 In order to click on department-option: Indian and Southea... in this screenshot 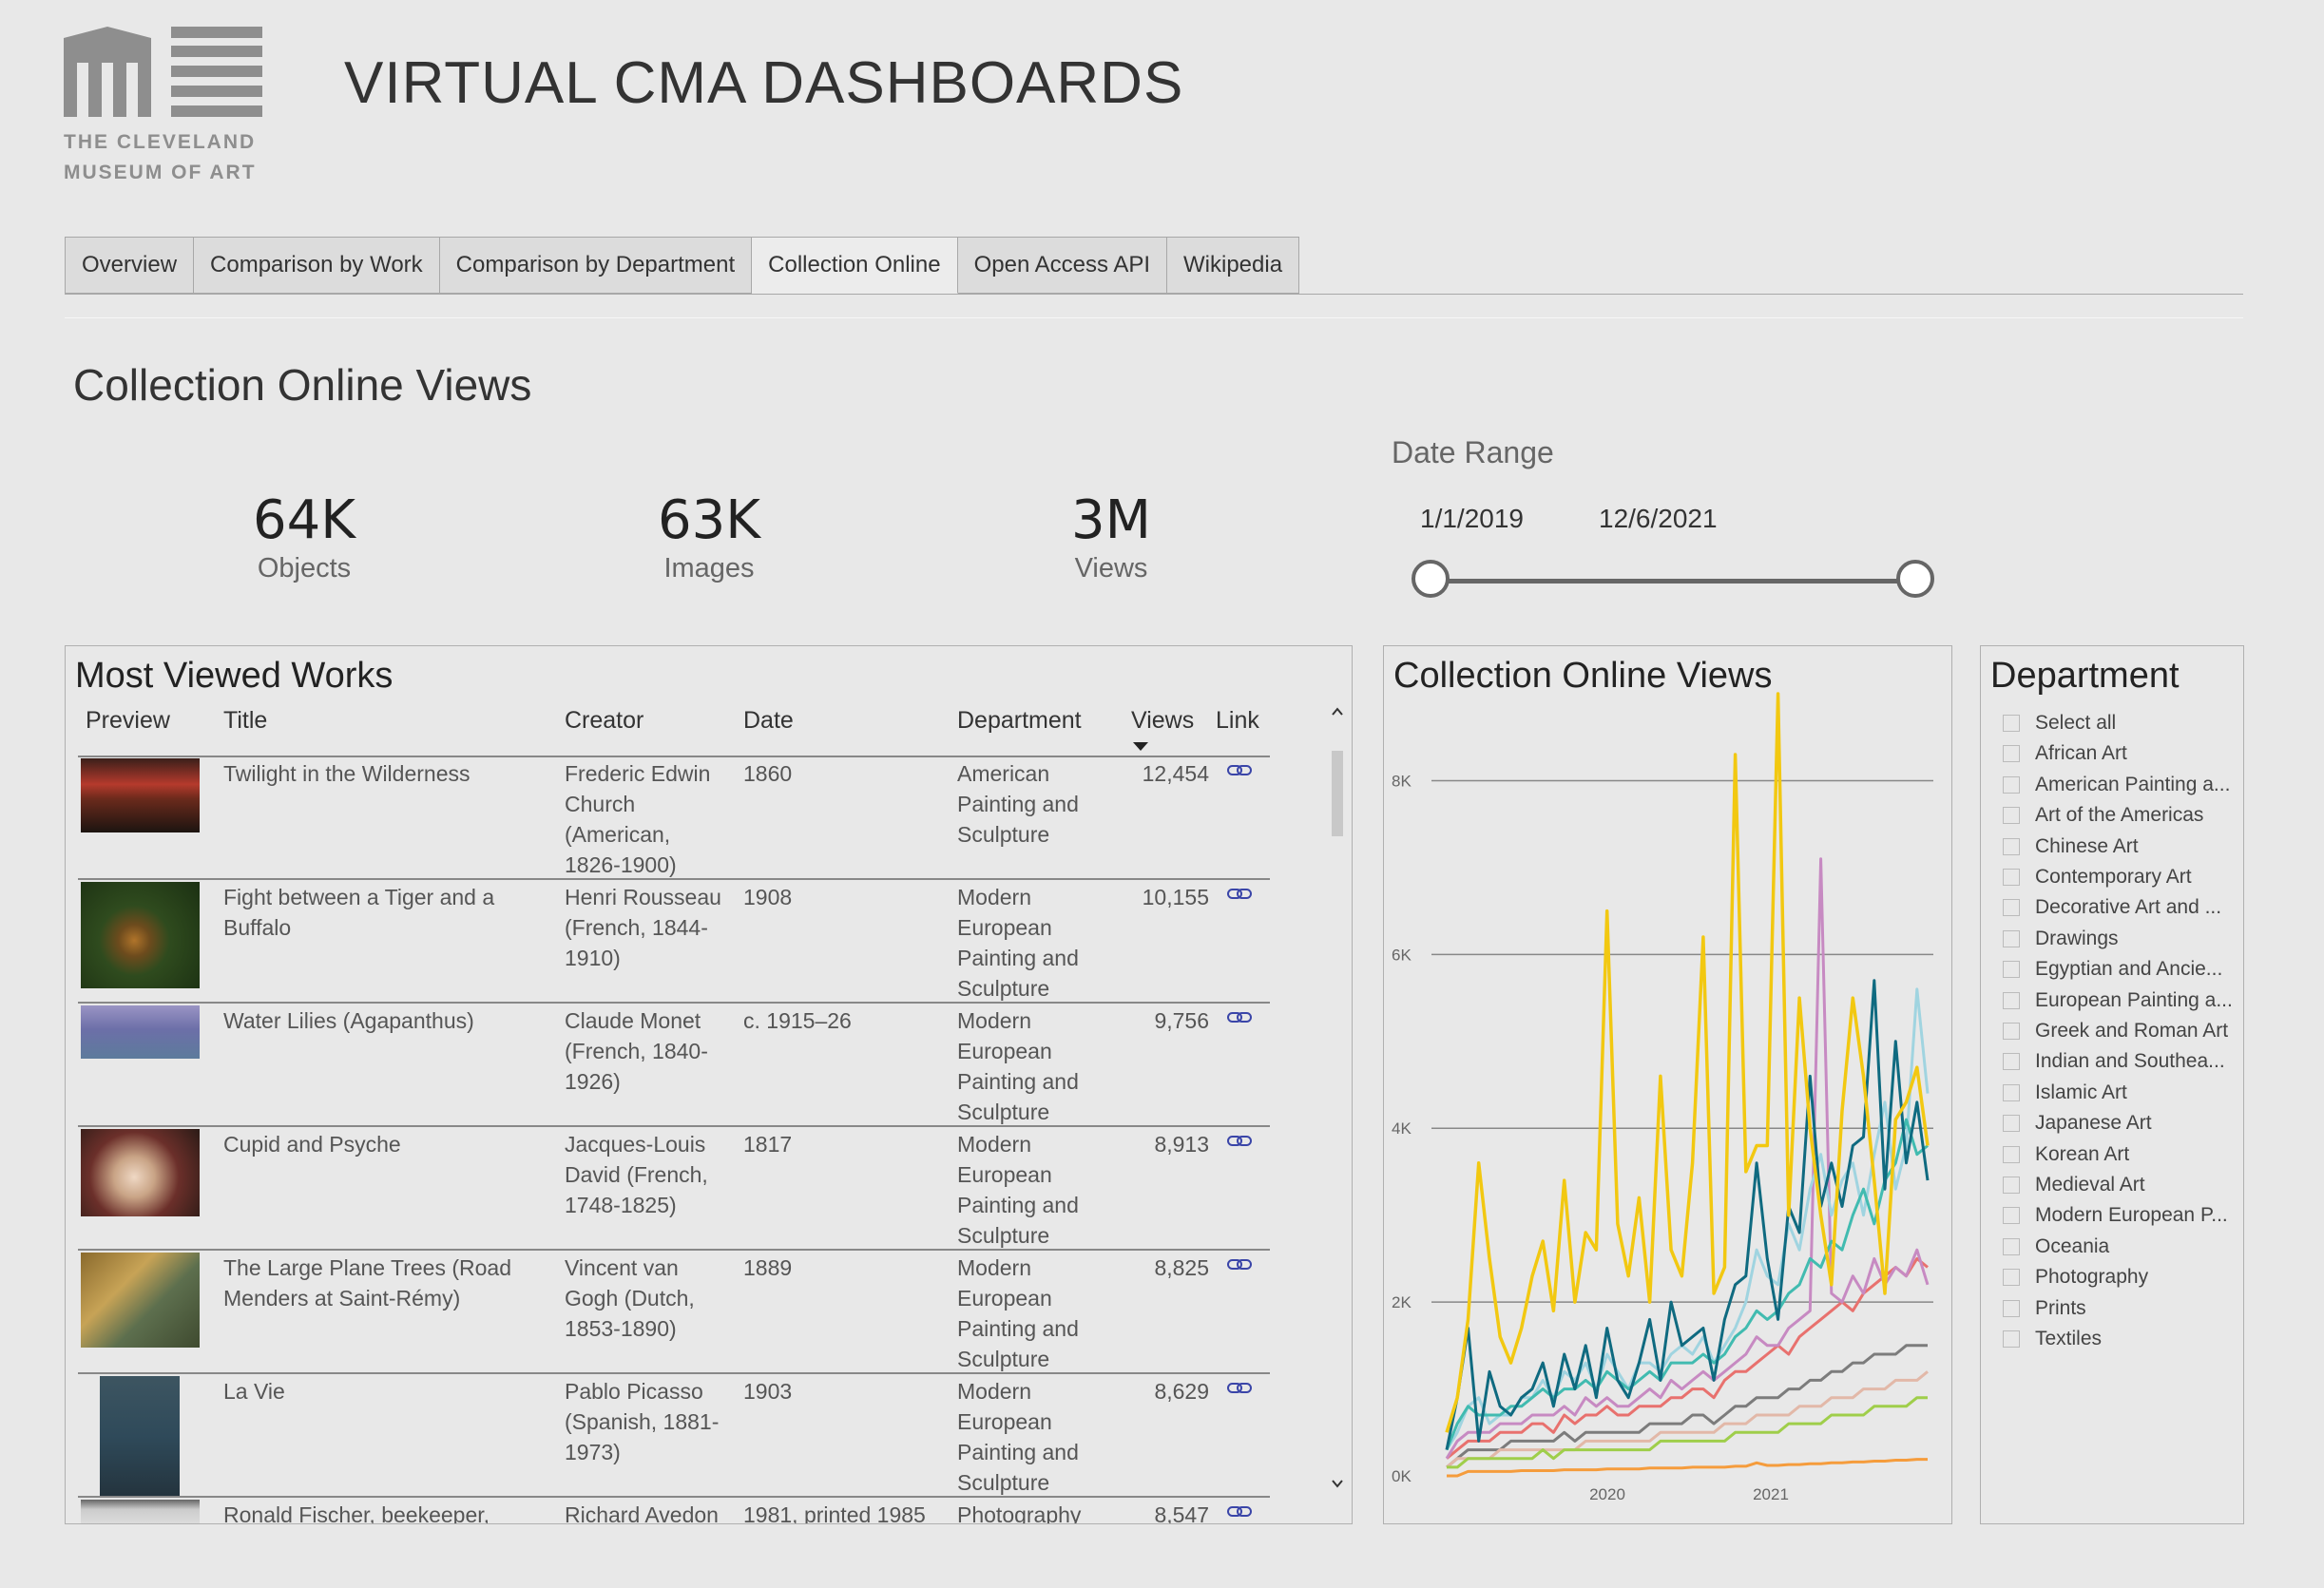, I will do `click(2114, 1061)`.